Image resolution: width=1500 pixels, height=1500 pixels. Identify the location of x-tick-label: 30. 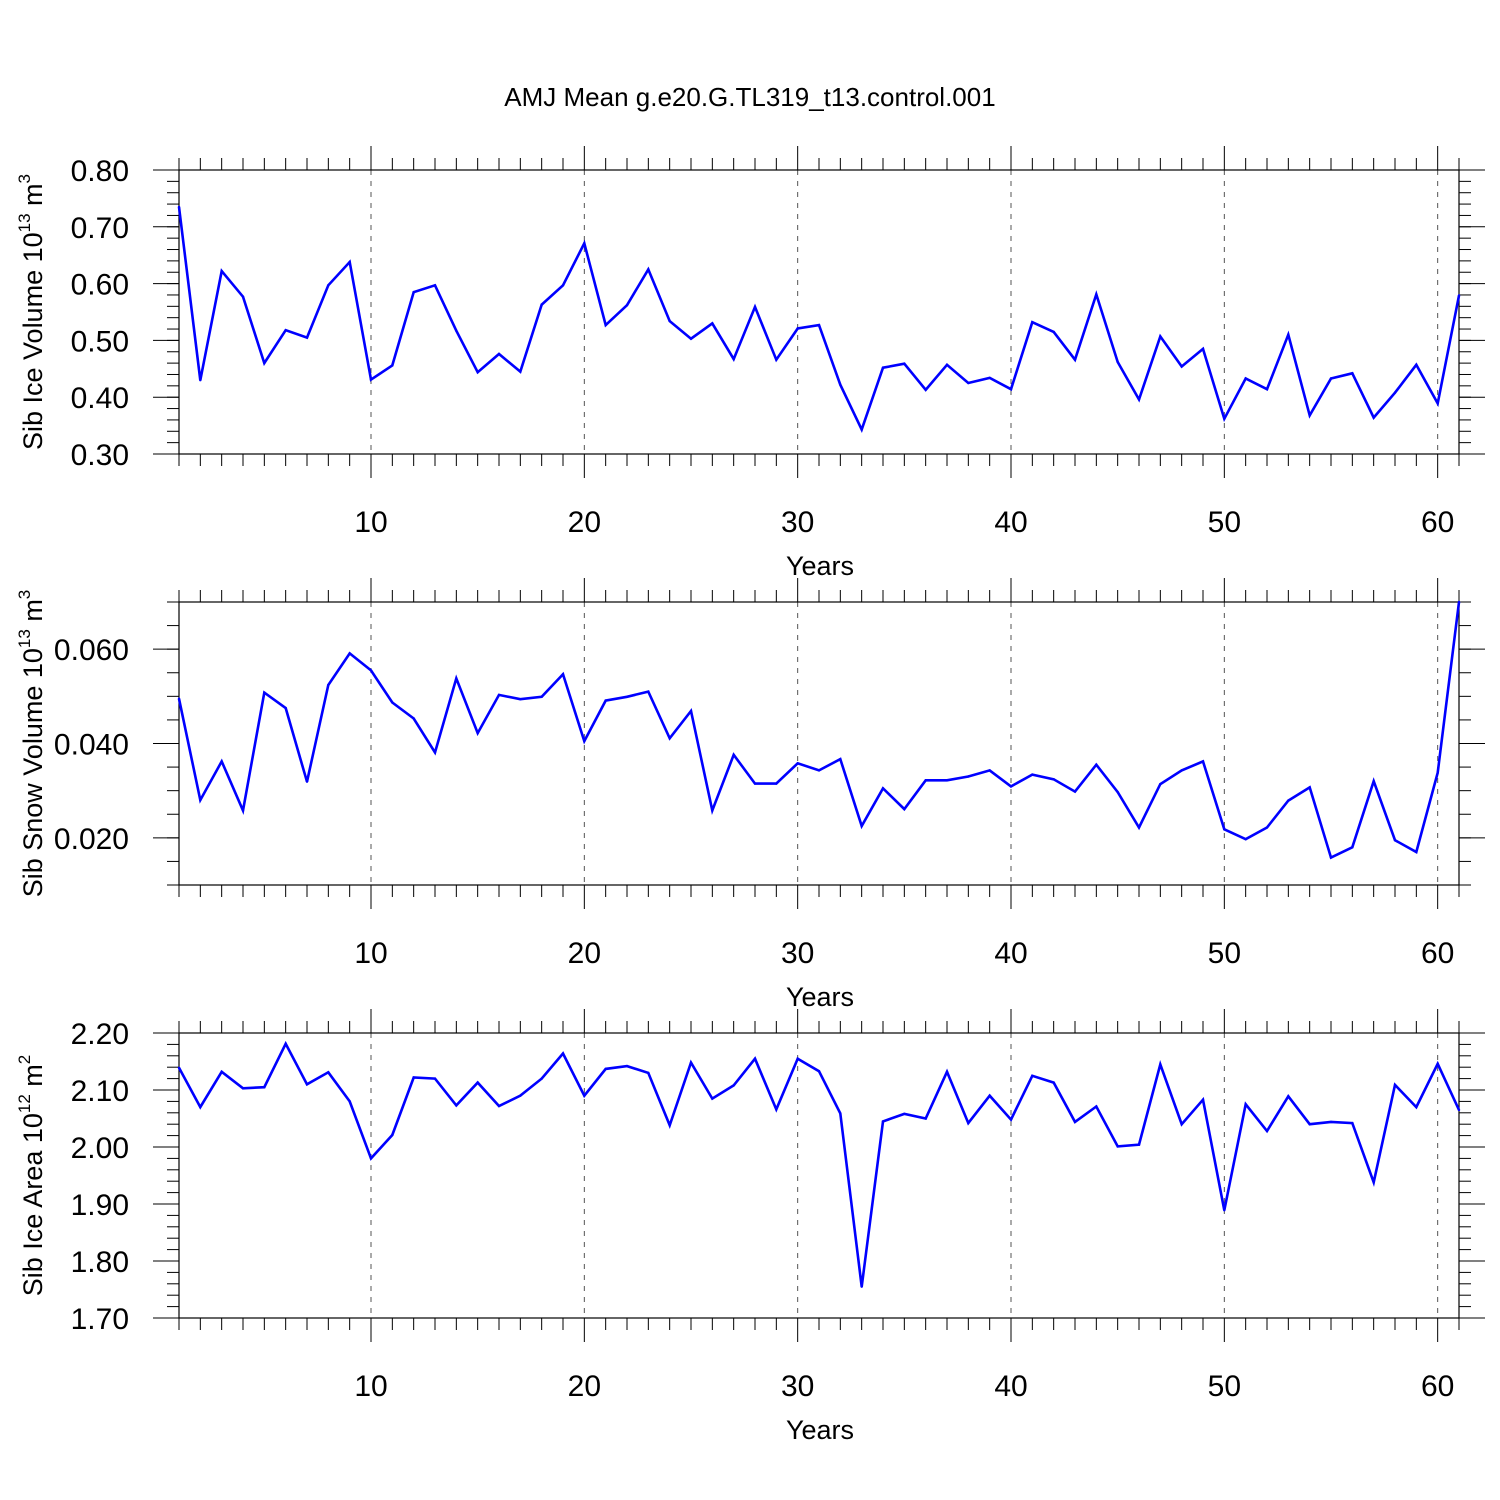
(797, 522).